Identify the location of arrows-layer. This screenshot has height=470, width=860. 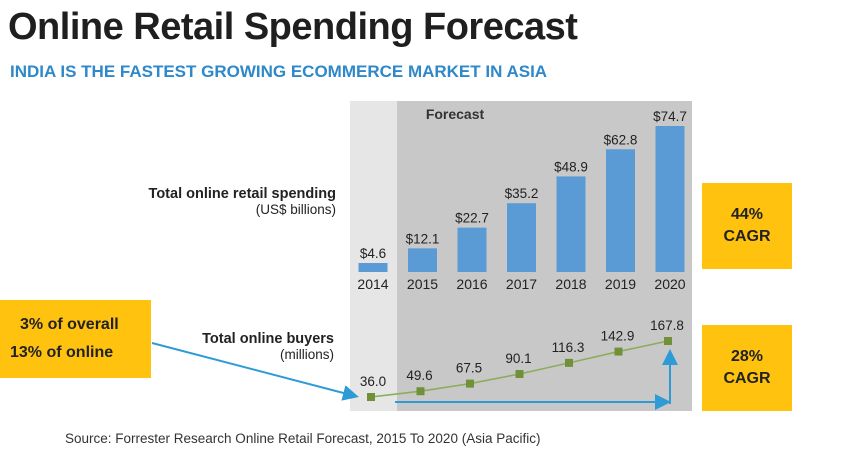
(414, 376).